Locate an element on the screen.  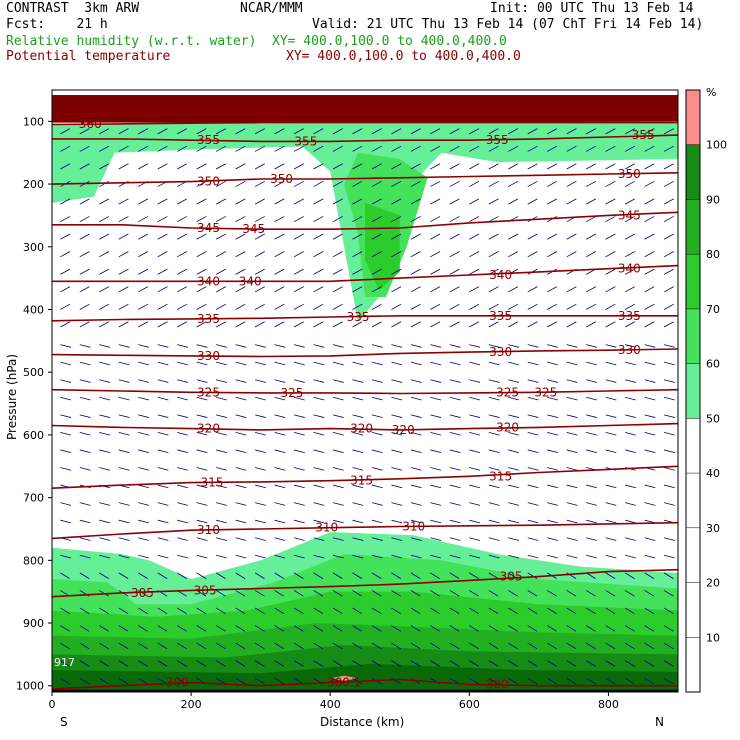
y-tick-label: 800 is located at coordinates (33, 560).